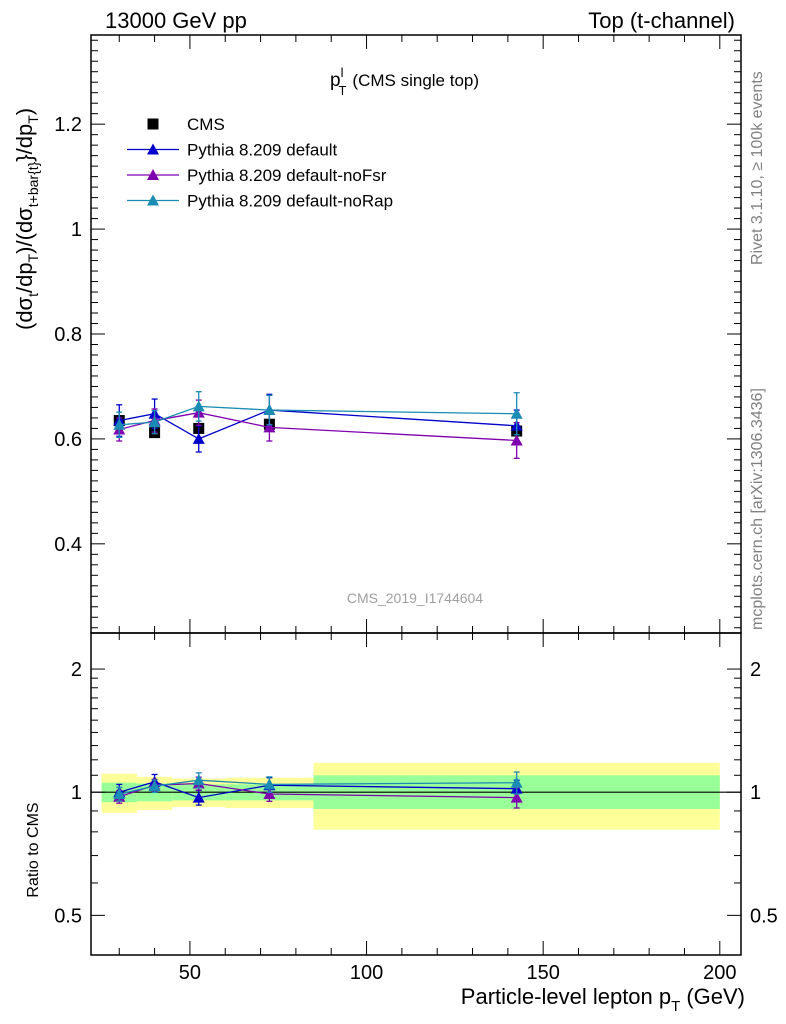  I want to click on y-tick-label-ratio-right: 0.5, so click(764, 916).